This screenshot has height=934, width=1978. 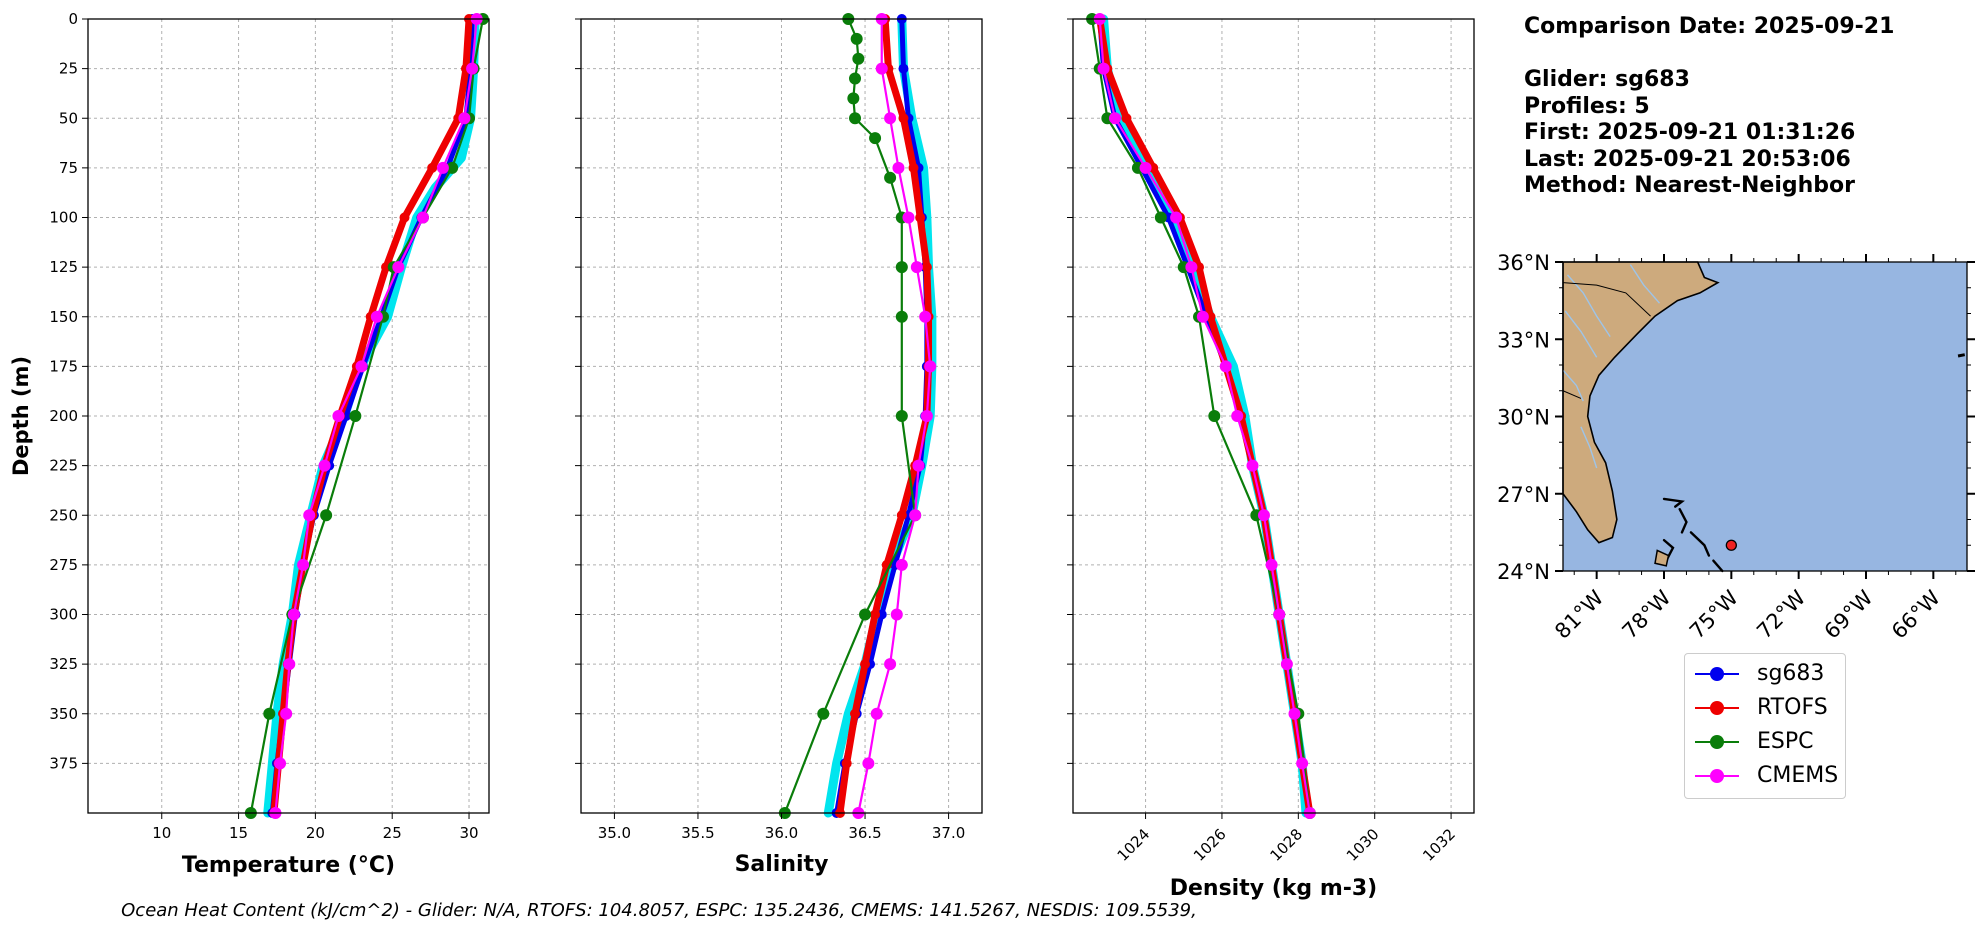 What do you see at coordinates (238, 833) in the screenshot?
I see `x-tick-label: 15` at bounding box center [238, 833].